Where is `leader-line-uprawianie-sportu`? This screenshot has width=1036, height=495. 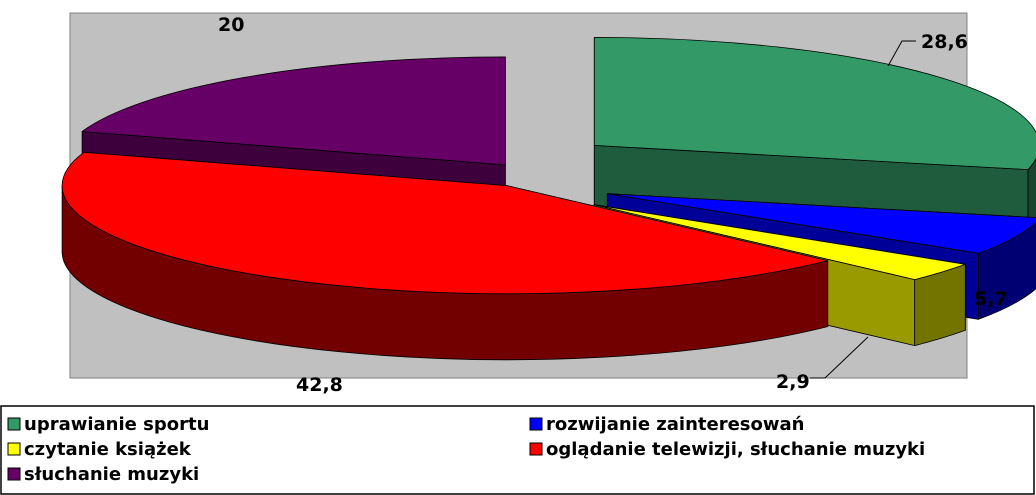
leader-line-uprawianie-sportu is located at coordinates (901, 53).